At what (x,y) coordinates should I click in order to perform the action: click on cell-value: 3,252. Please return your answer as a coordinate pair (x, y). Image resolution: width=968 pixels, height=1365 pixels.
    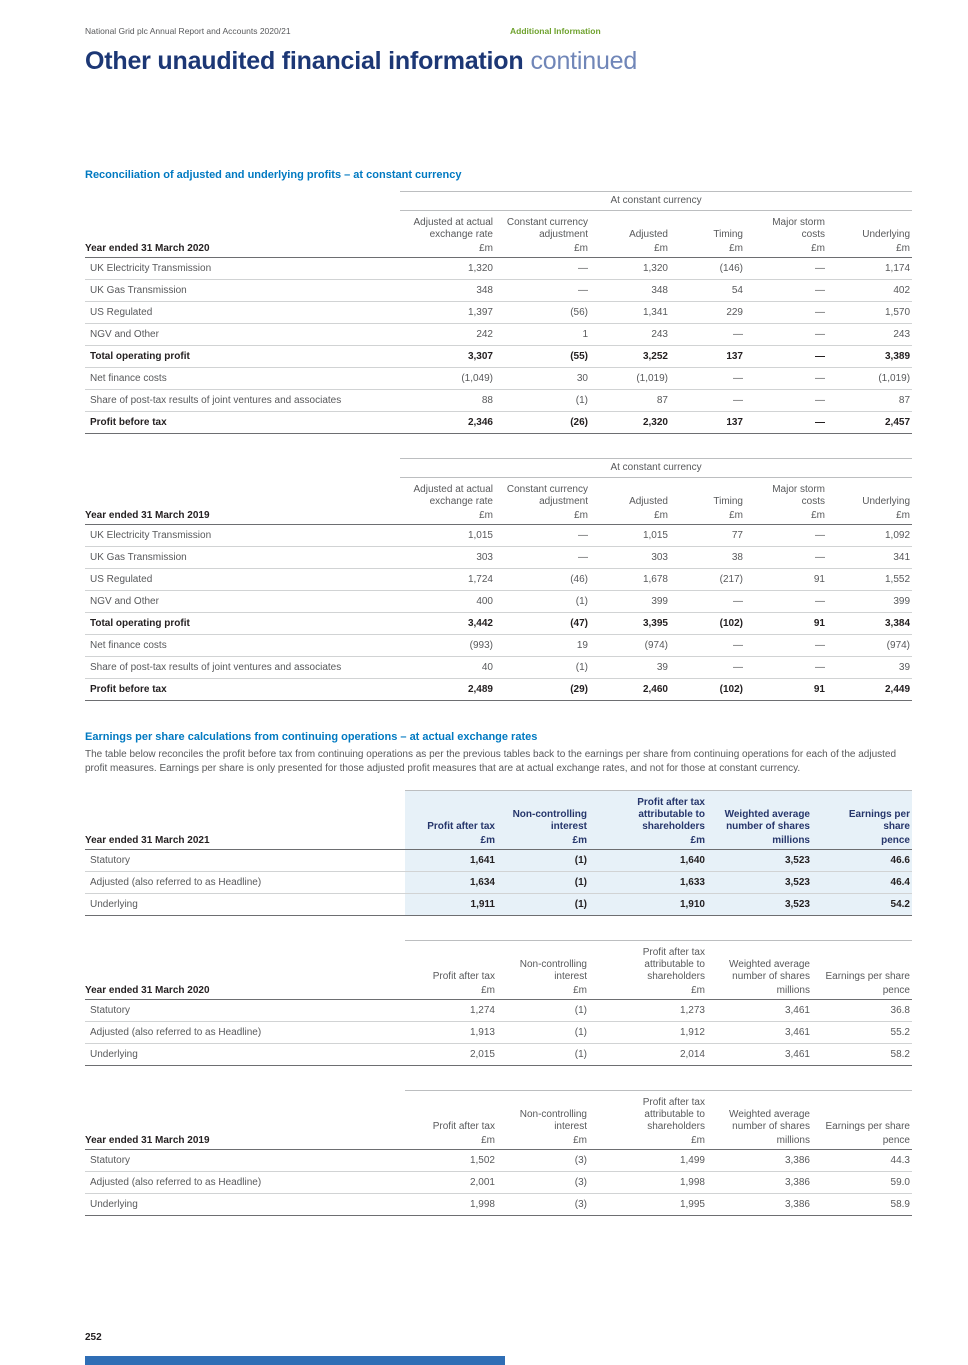
    Looking at the image, I should click on (630, 356).